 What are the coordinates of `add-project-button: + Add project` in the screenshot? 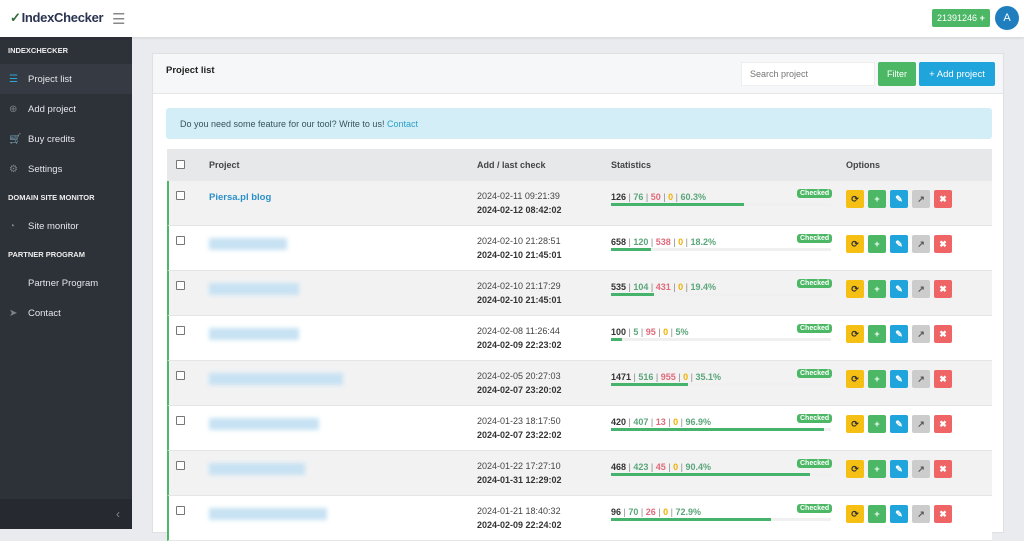 It's located at (957, 74).